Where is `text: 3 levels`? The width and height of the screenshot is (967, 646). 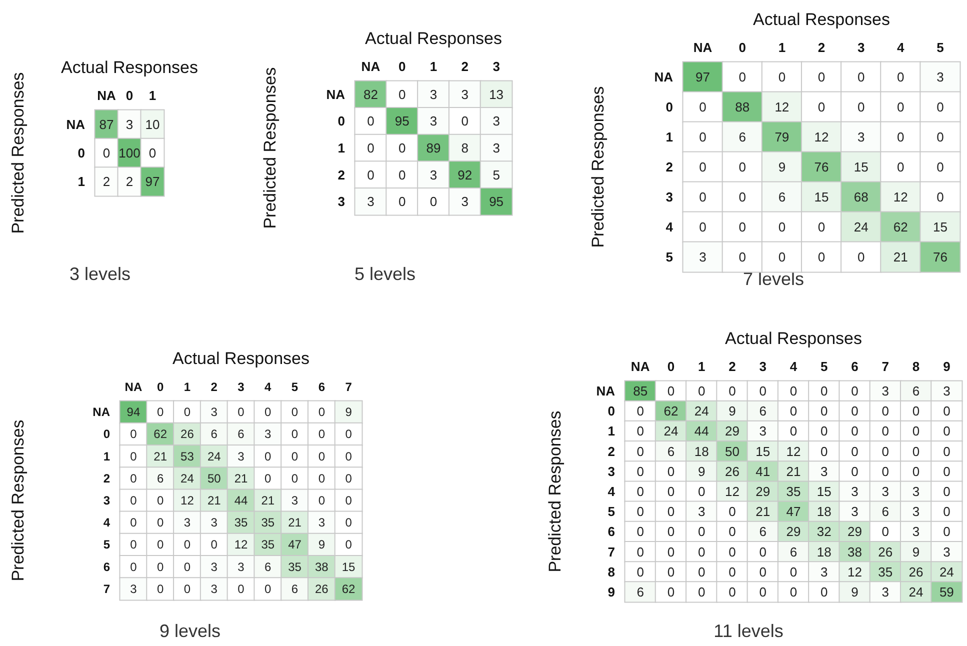
text: 3 levels is located at coordinates (100, 274).